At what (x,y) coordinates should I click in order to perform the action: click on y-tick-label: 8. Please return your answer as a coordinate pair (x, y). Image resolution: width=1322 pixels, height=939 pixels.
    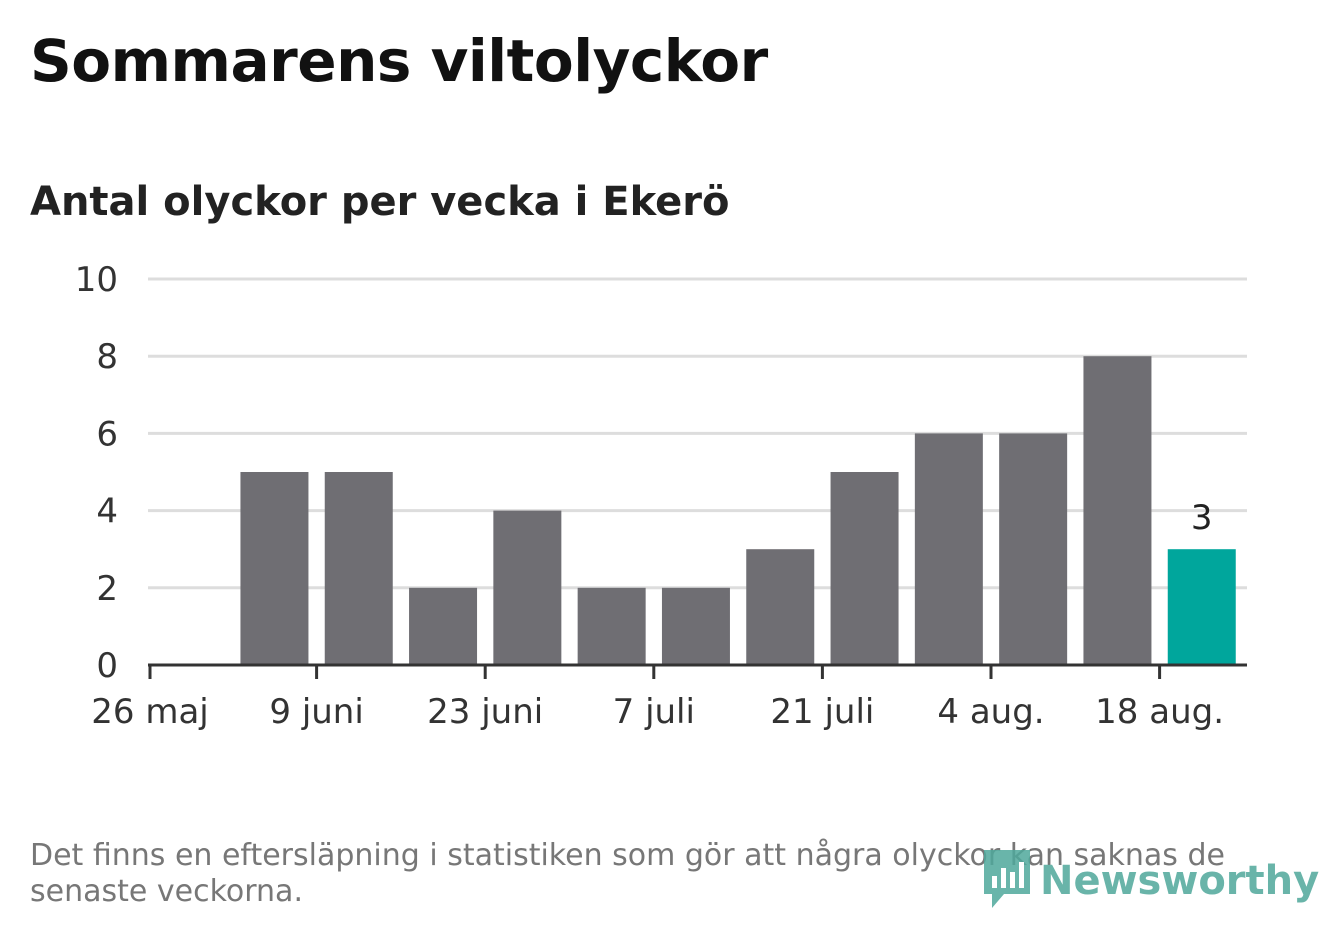
    Looking at the image, I should click on (107, 357).